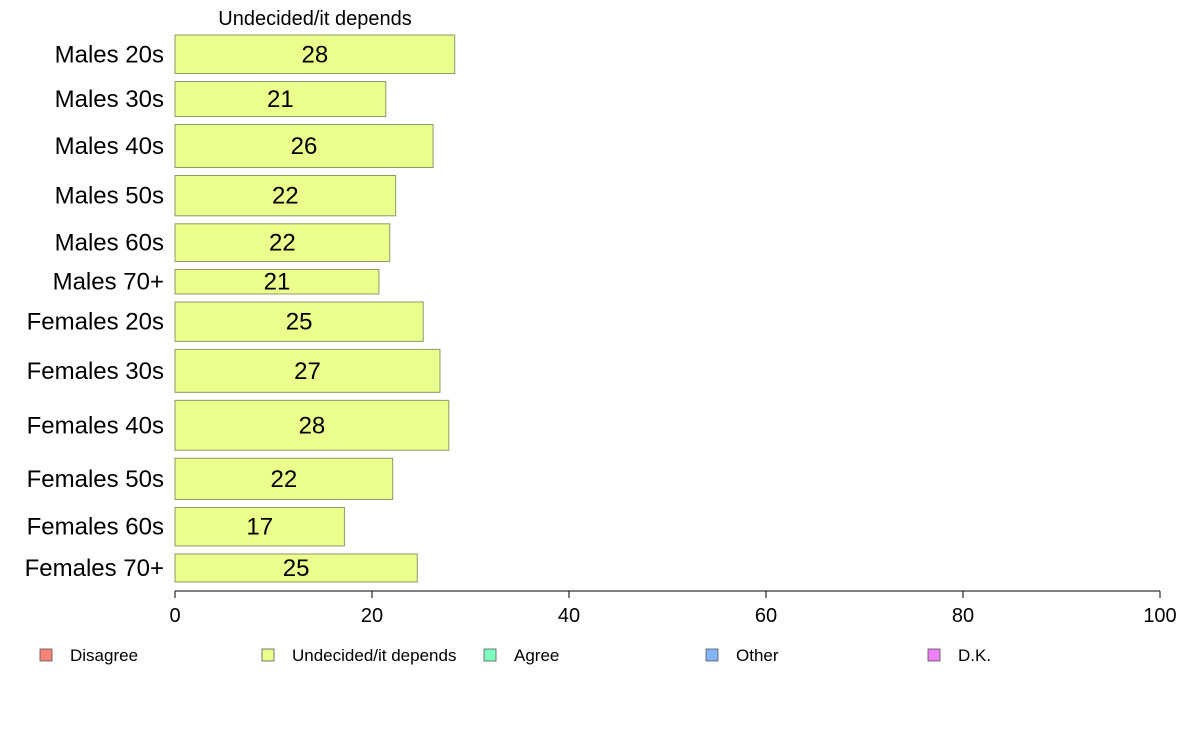 Image resolution: width=1188 pixels, height=736 pixels. What do you see at coordinates (108, 282) in the screenshot?
I see `category-label: Males 70+` at bounding box center [108, 282].